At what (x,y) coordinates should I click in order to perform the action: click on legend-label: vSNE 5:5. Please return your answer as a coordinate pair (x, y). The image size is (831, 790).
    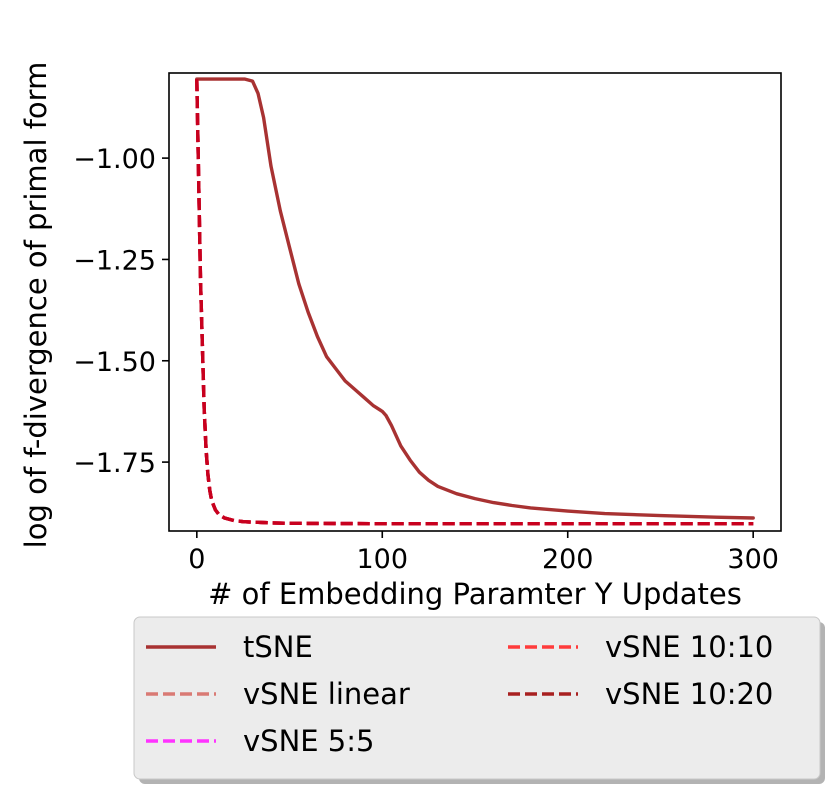
    Looking at the image, I should click on (308, 741).